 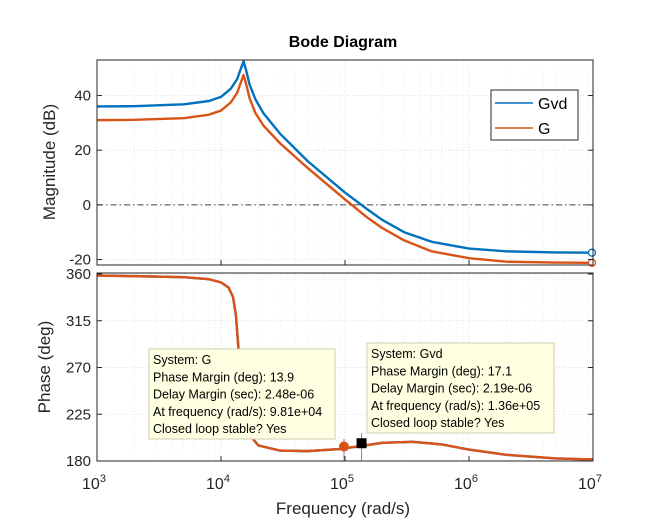 I want to click on datatip-line: Delay Margin (sec): 2.19e-06, so click(x=451, y=389).